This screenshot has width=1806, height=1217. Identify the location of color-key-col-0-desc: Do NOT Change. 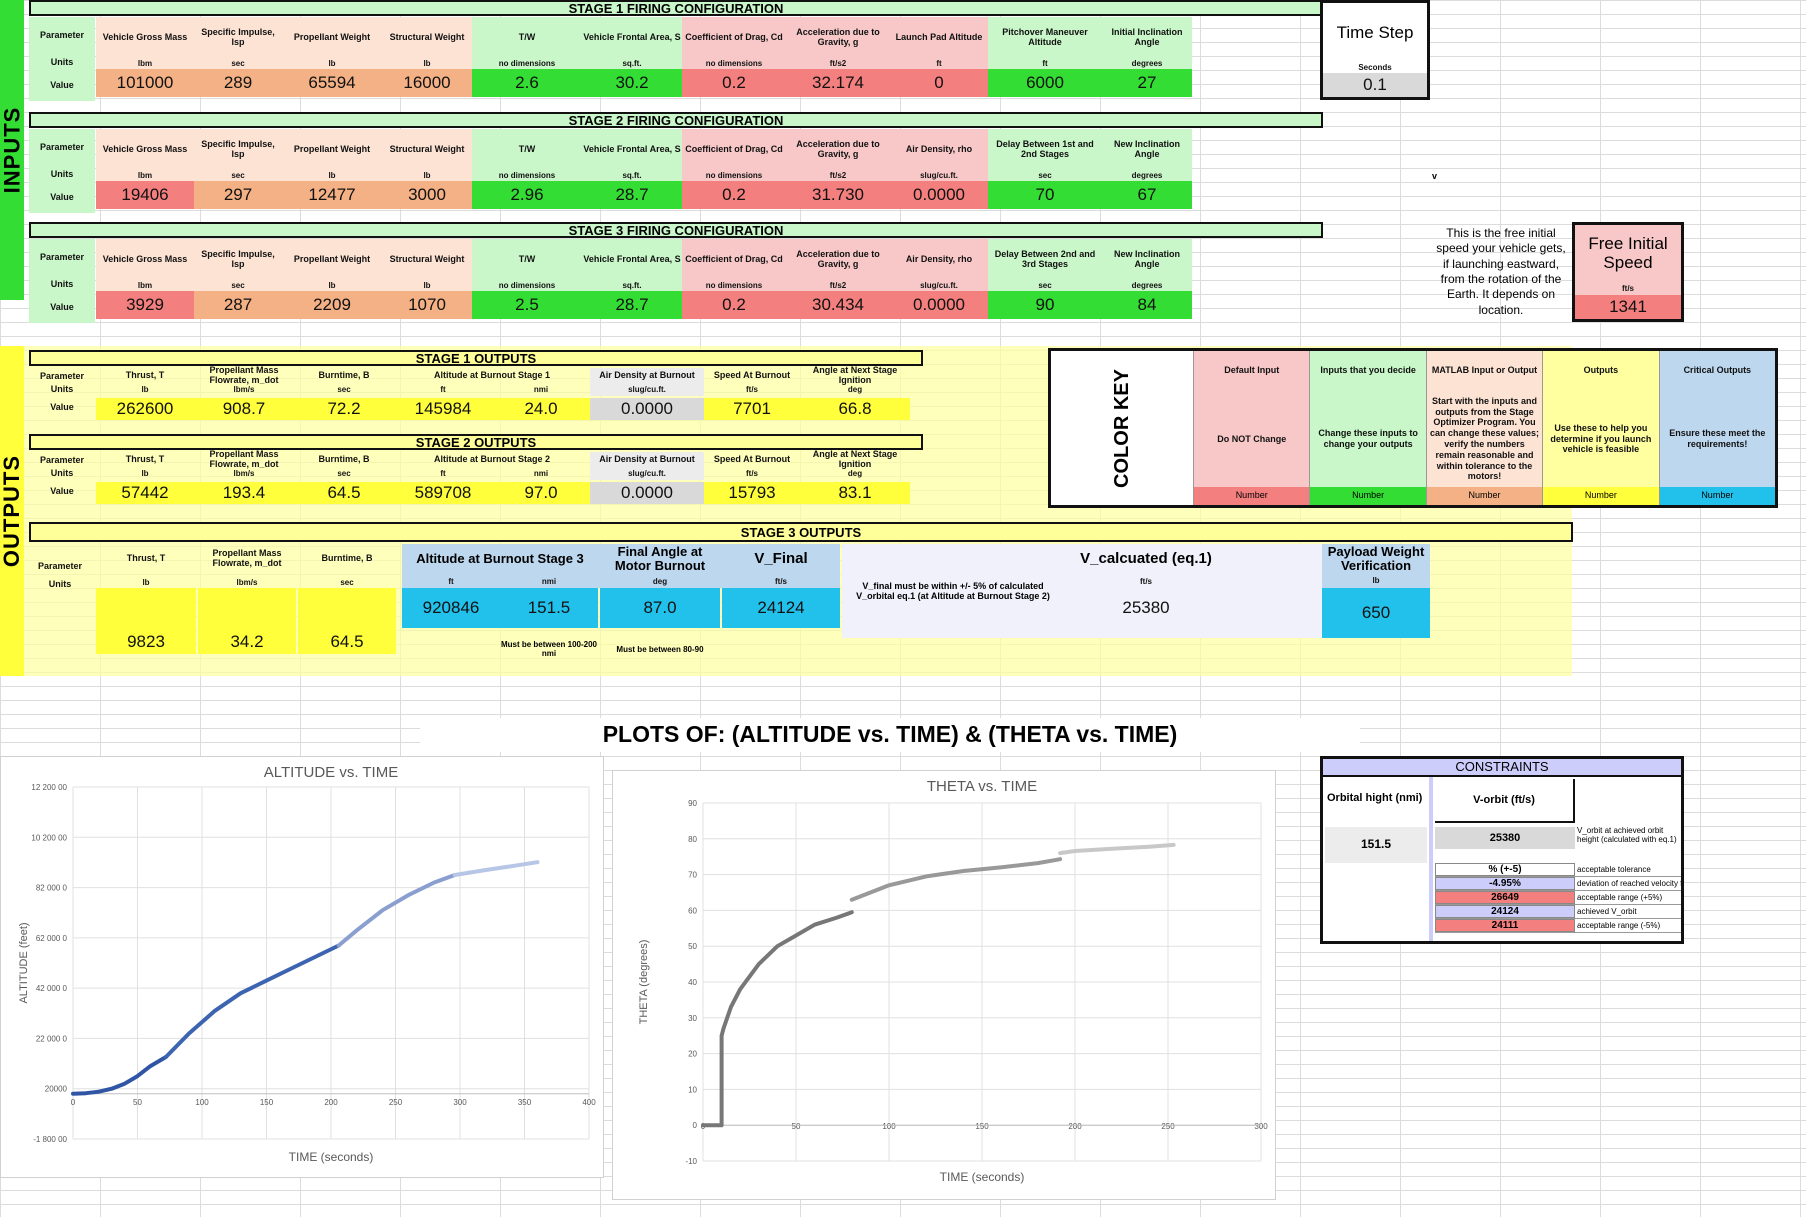
(1252, 438).